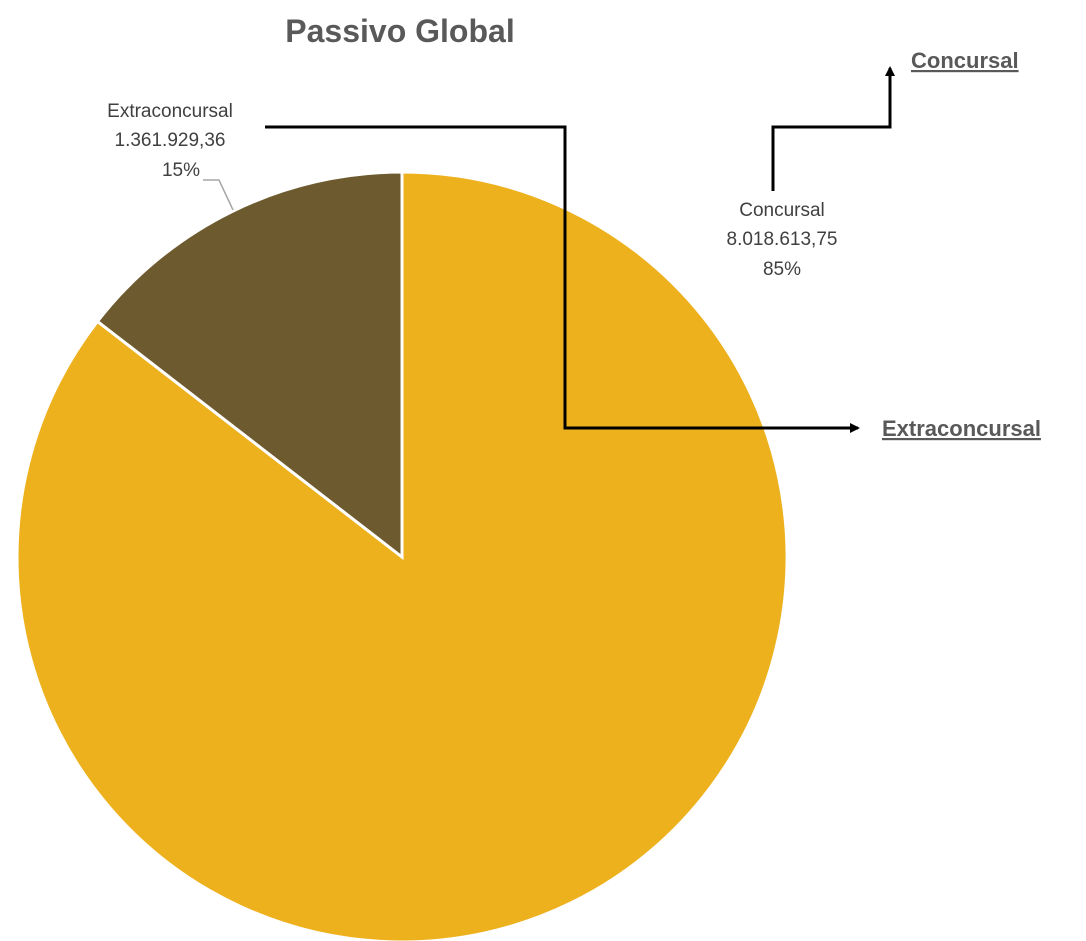 This screenshot has height=941, width=1086. Describe the element at coordinates (782, 269) in the screenshot. I see `data-label-percent: 85%` at that location.